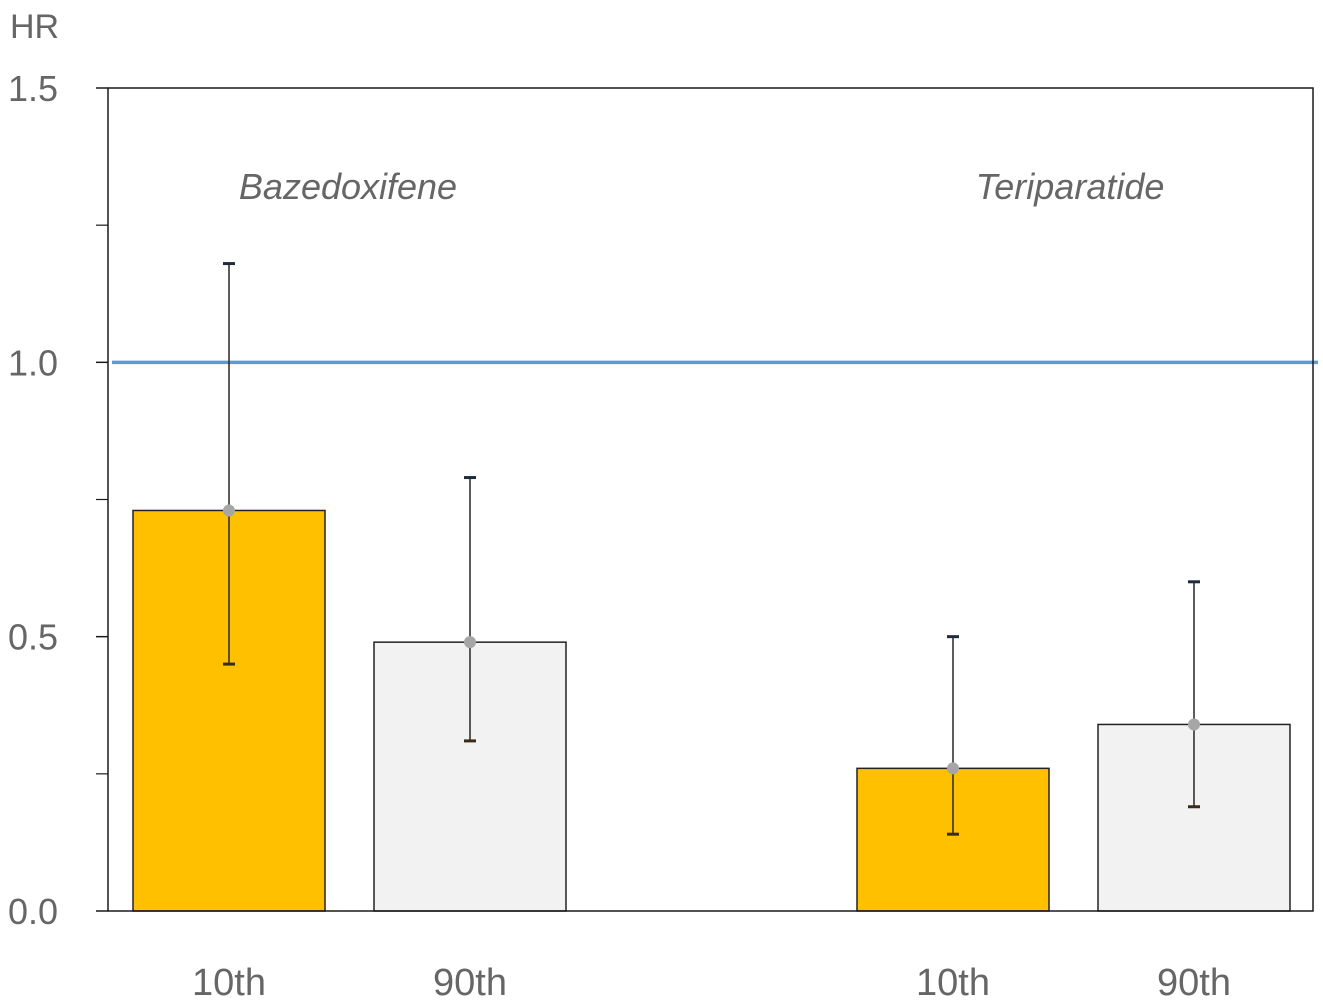  I want to click on group-label: Bazedoxifene, so click(348, 186).